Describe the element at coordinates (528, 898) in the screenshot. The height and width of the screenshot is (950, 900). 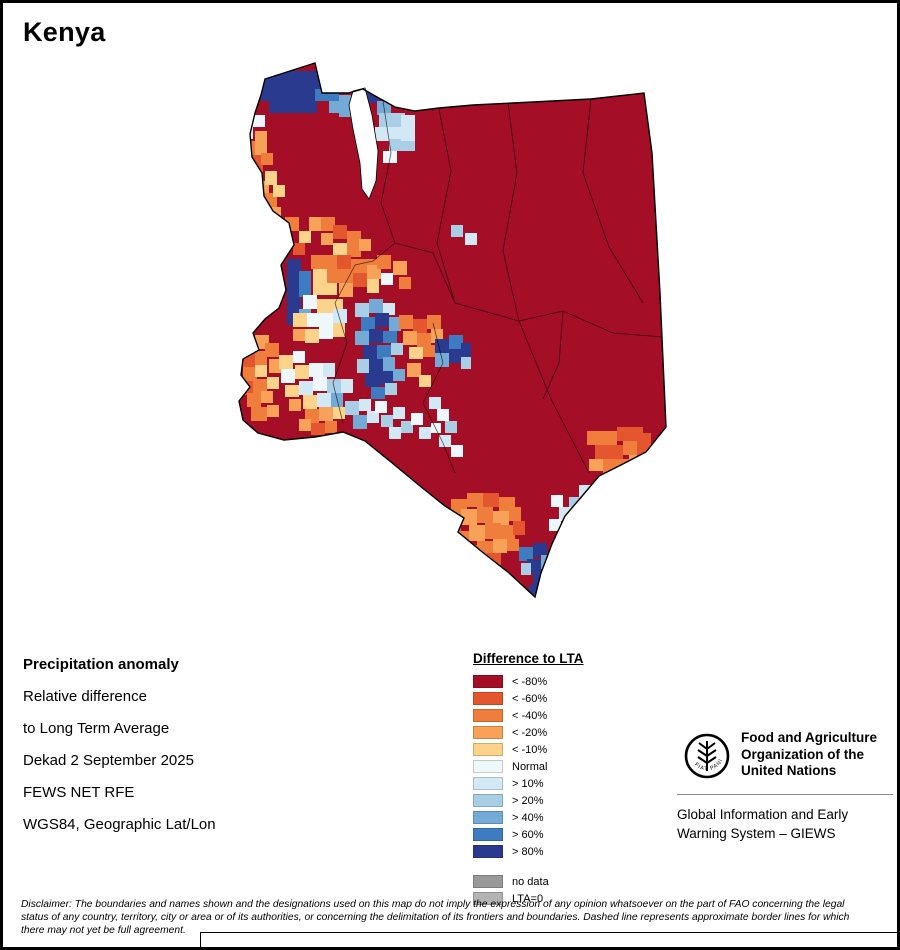
I see `legend-item: LTA=0` at that location.